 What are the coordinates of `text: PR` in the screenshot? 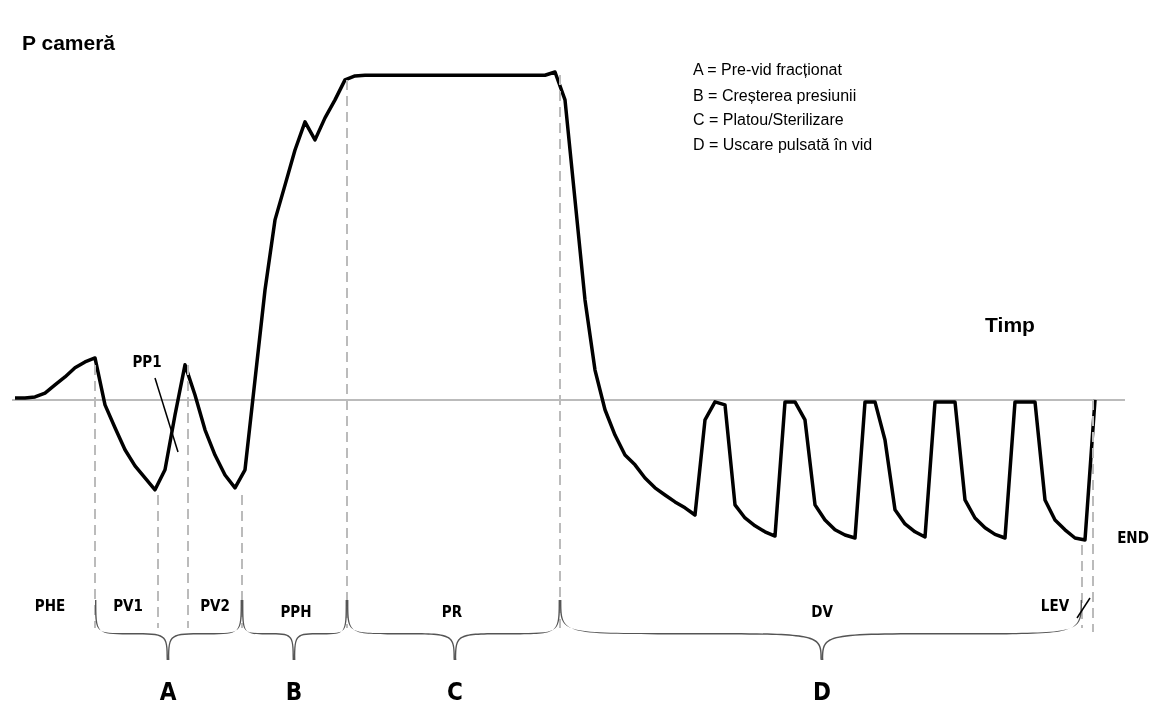 It's located at (452, 612).